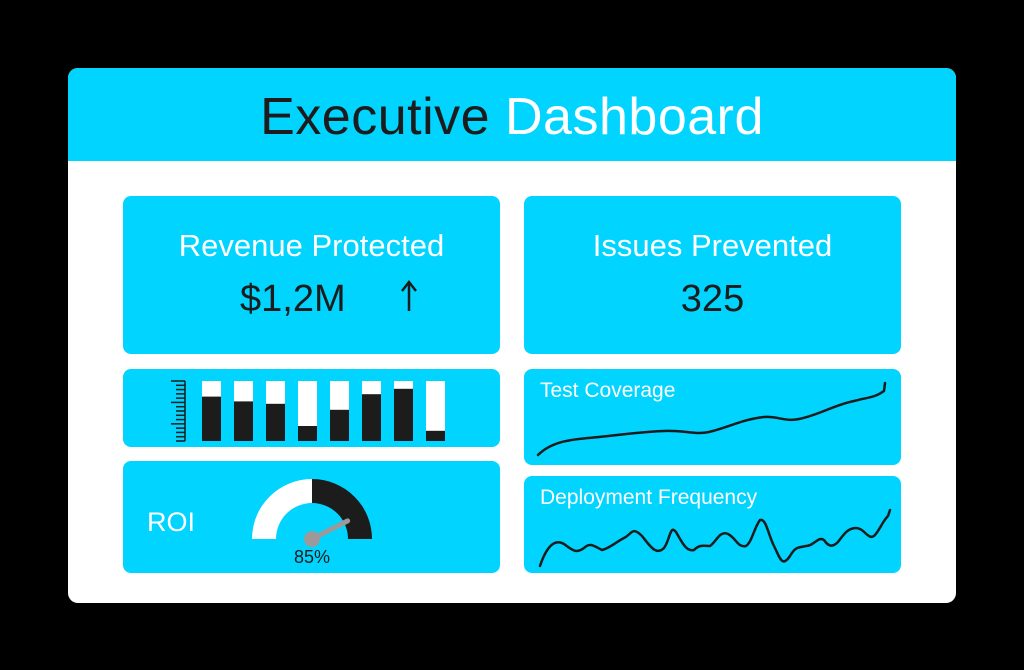  What do you see at coordinates (634, 116) in the screenshot?
I see `page-title-part2: Dashboard` at bounding box center [634, 116].